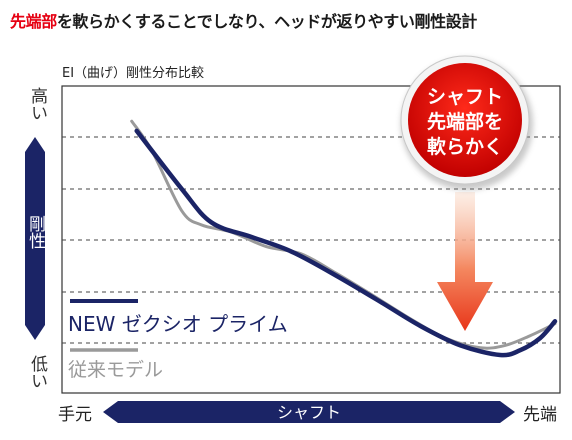  I want to click on y-axis-arrow, so click(35, 238).